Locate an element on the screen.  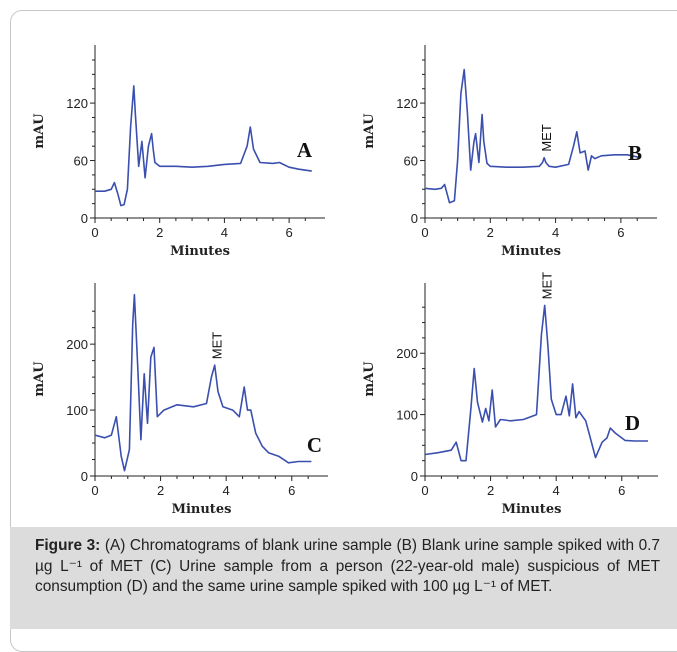
panel-label: D is located at coordinates (632, 423).